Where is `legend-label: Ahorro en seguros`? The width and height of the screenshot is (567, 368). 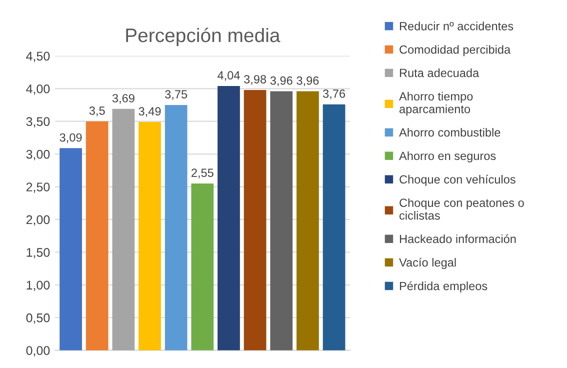
legend-label: Ahorro en seguros is located at coordinates (447, 156).